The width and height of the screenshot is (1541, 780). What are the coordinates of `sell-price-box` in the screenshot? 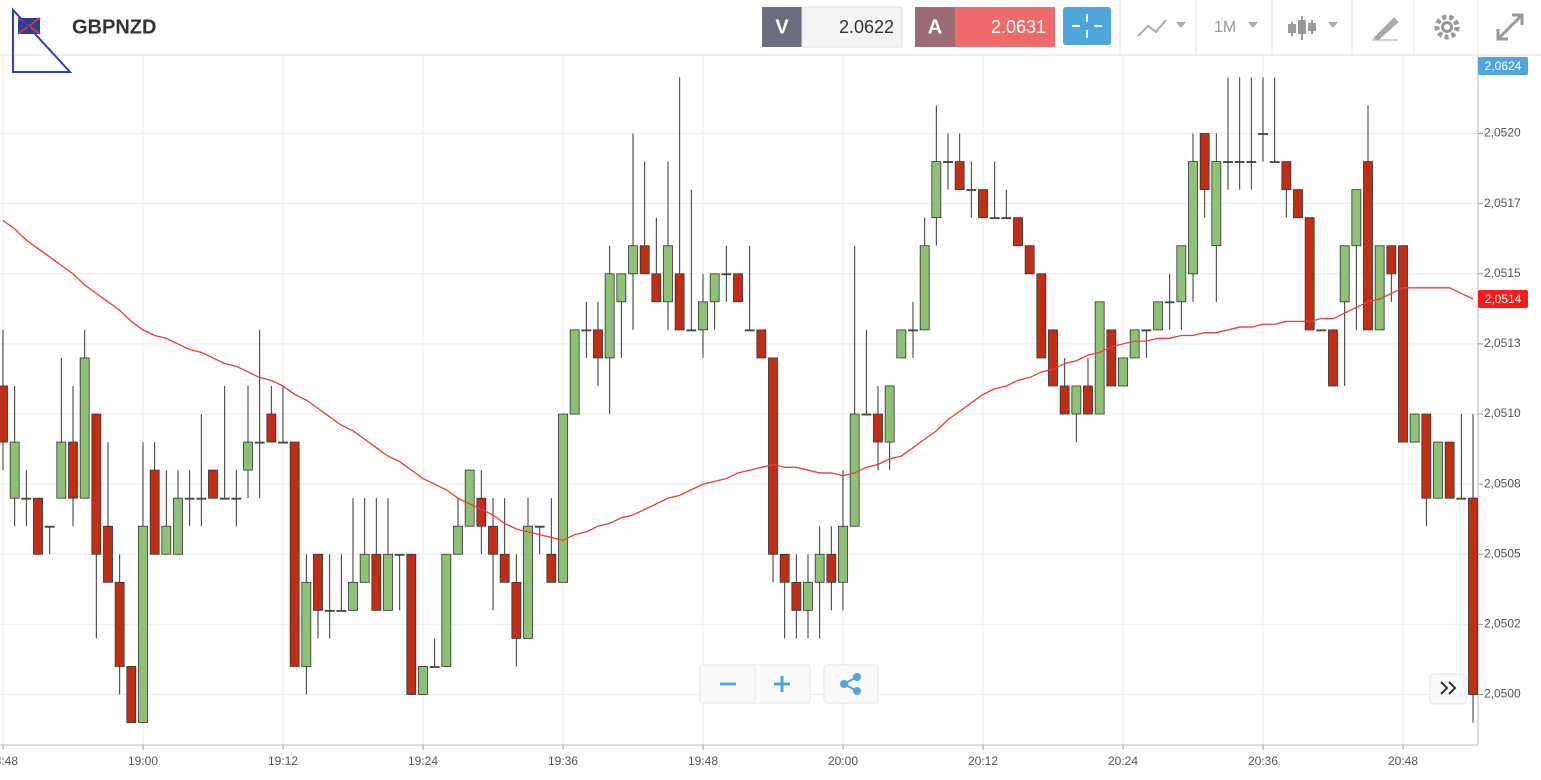 It's located at (852, 27).